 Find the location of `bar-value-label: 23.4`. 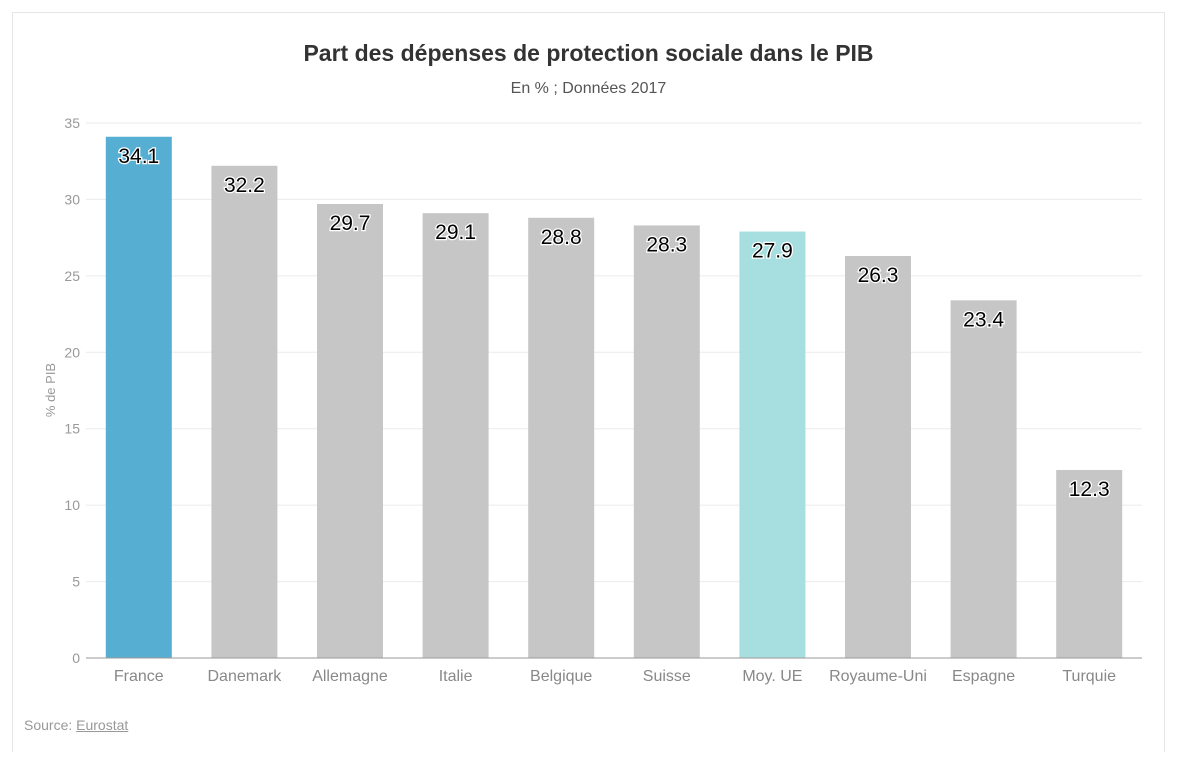

bar-value-label: 23.4 is located at coordinates (983, 319).